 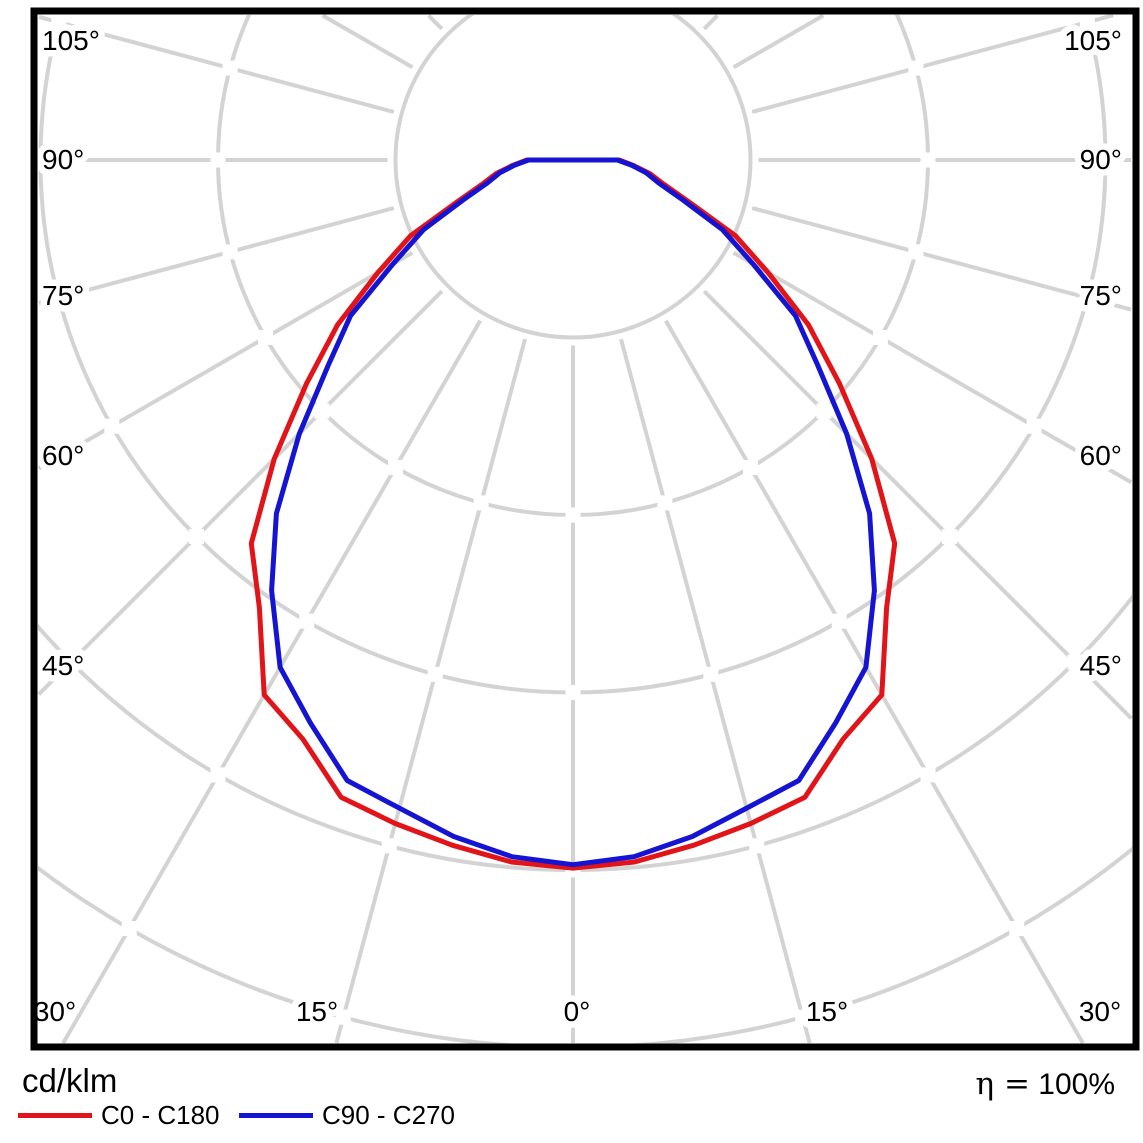 What do you see at coordinates (430, 691) in the screenshot?
I see `grid-ray--15` at bounding box center [430, 691].